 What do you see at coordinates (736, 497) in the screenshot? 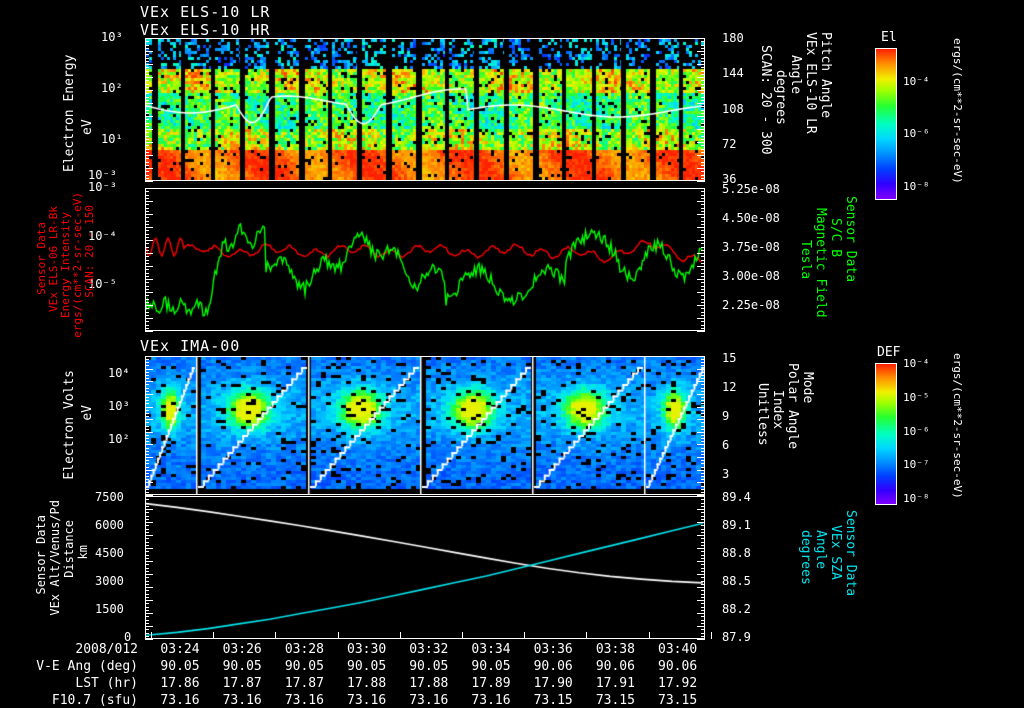
I see `panel4-right-ytick-0: 89.4` at bounding box center [736, 497].